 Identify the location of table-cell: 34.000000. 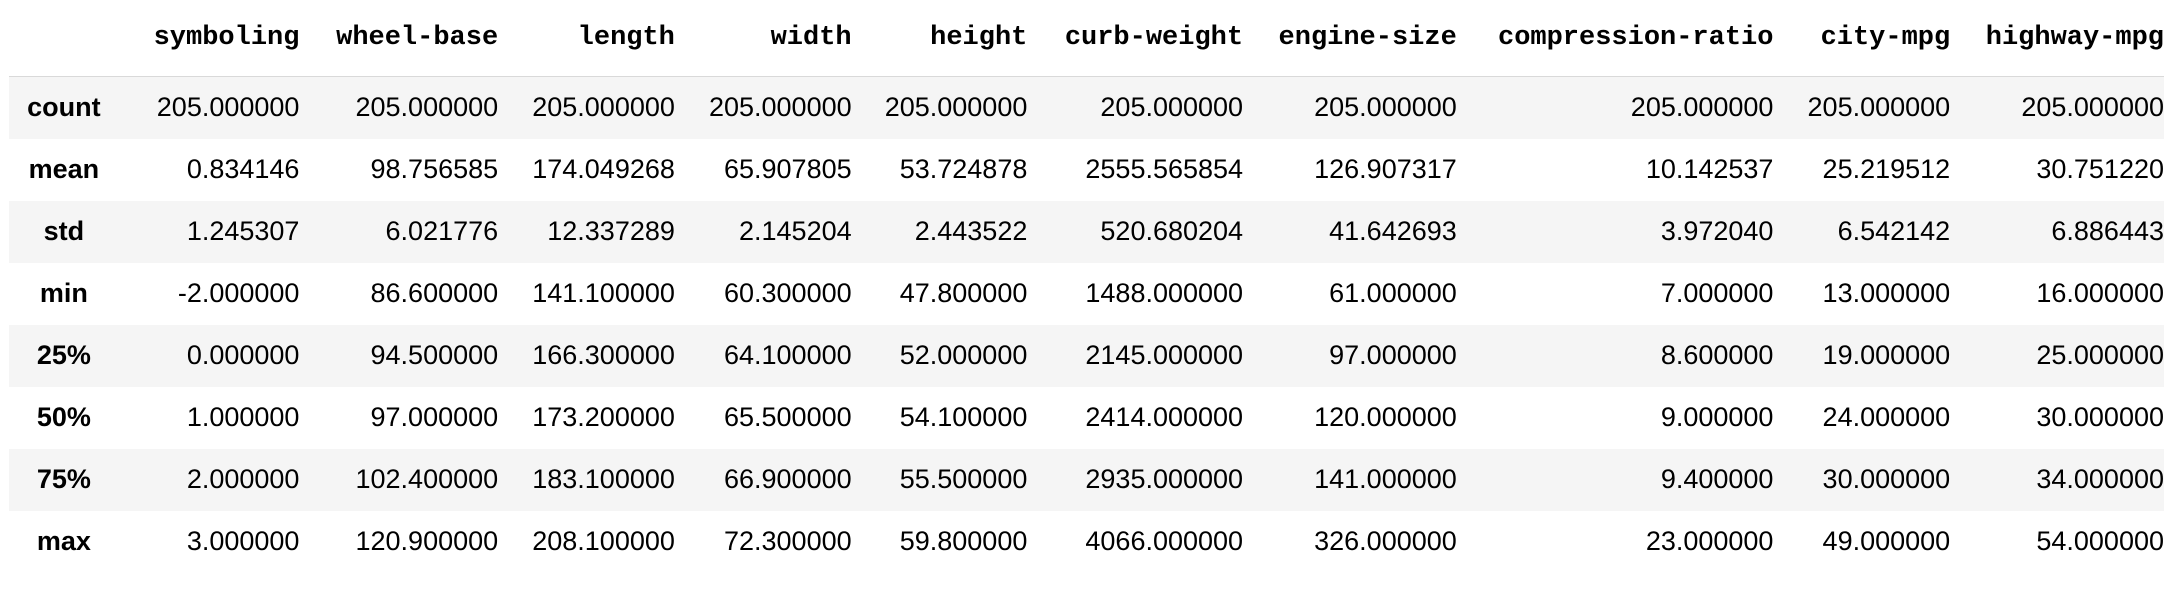
(2100, 479).